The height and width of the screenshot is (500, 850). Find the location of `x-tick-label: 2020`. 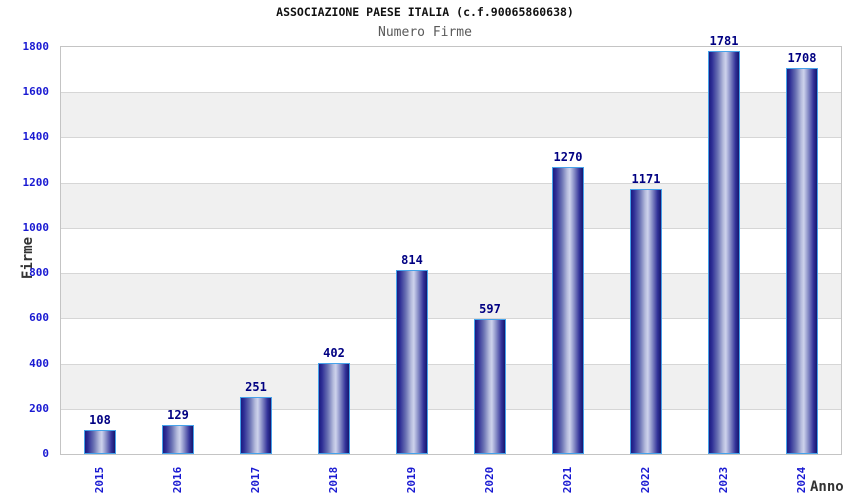

x-tick-label: 2020 is located at coordinates (489, 480).